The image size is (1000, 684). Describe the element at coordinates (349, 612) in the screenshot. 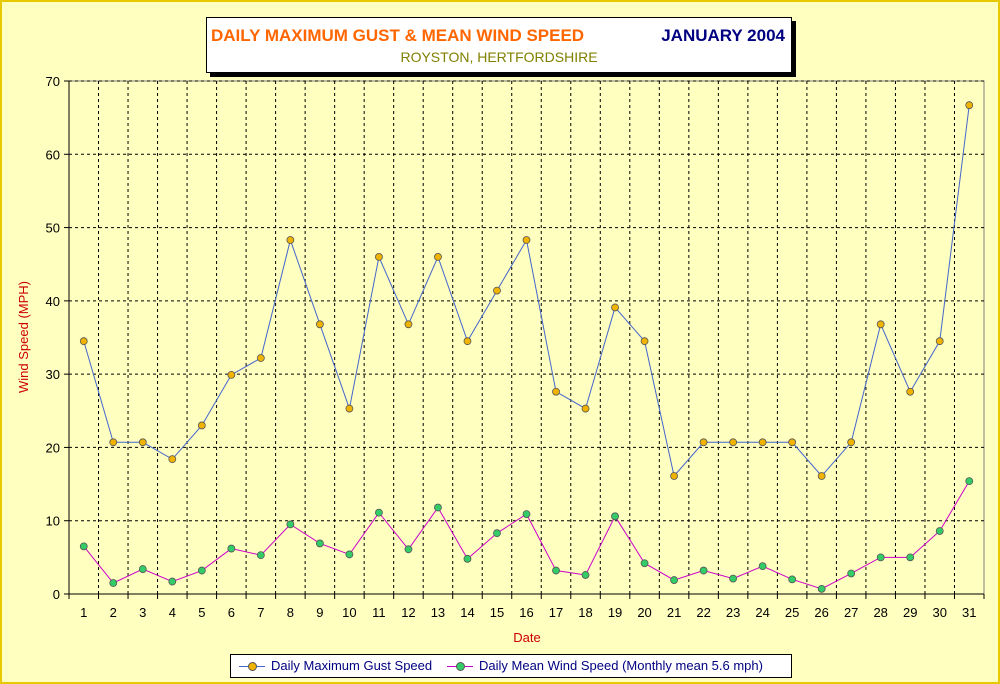

I see `x-tick-label: 10` at that location.